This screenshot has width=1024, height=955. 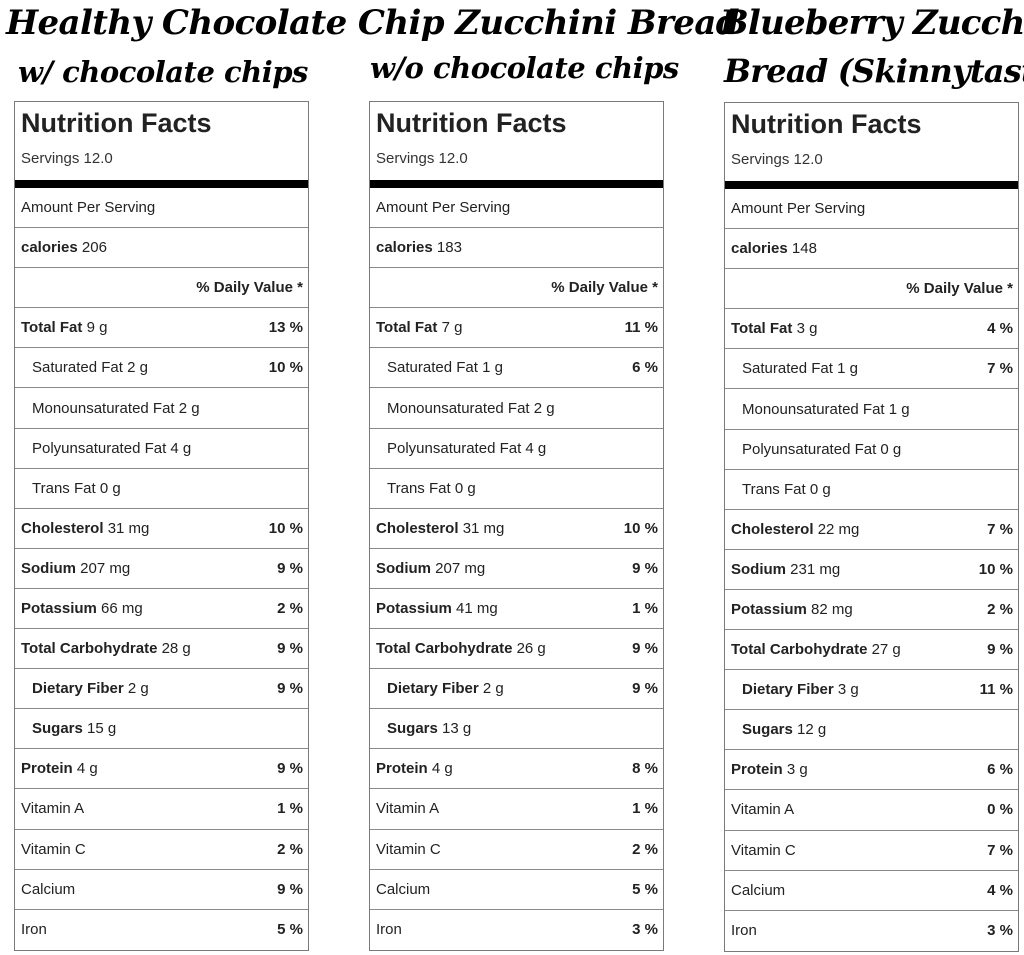 I want to click on nutrient-amount: 31 mg, so click(x=483, y=528).